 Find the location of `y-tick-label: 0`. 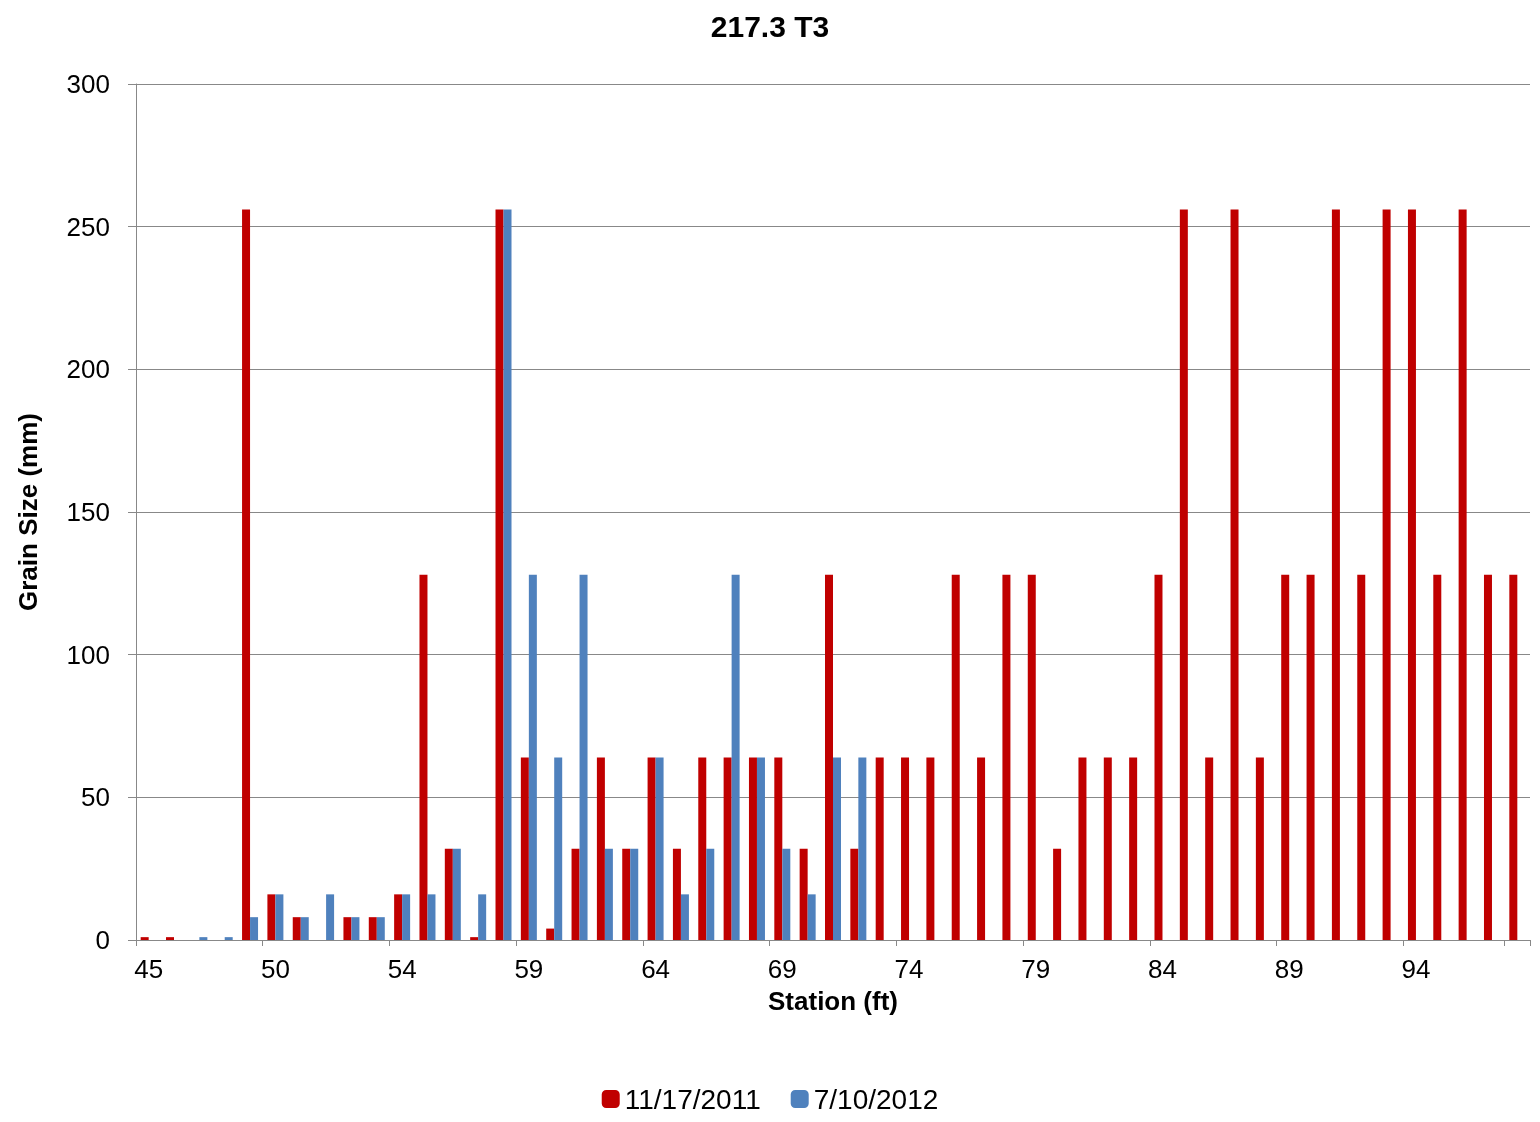

y-tick-label: 0 is located at coordinates (102, 940).